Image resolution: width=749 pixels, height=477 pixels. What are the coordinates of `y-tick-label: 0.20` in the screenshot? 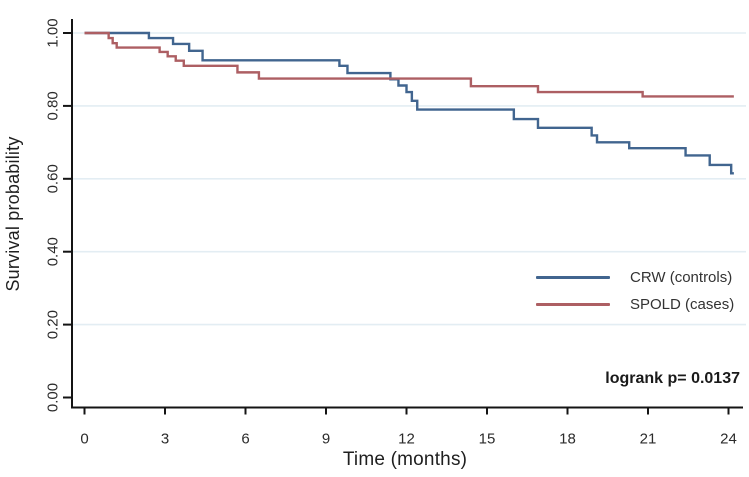 It's located at (52, 324).